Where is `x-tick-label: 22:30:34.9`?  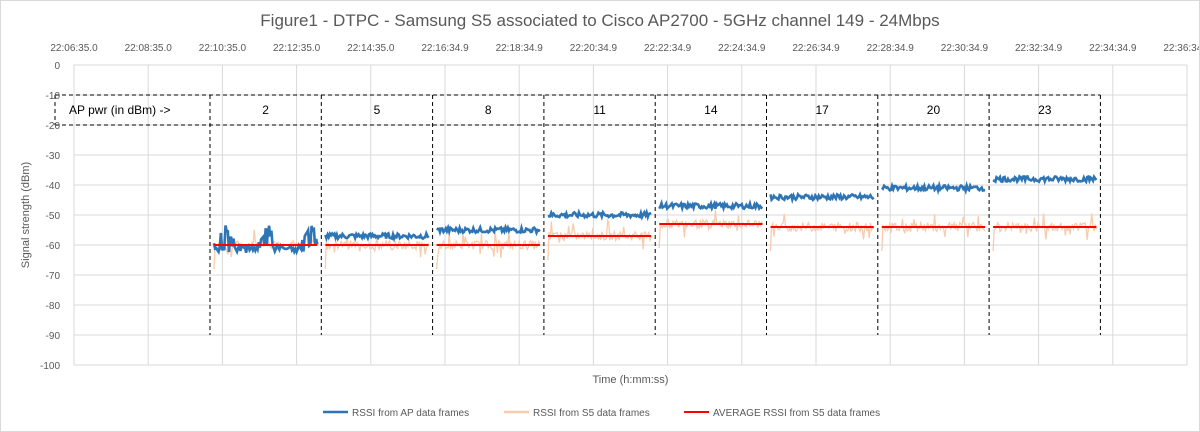
x-tick-label: 22:30:34.9 is located at coordinates (965, 48).